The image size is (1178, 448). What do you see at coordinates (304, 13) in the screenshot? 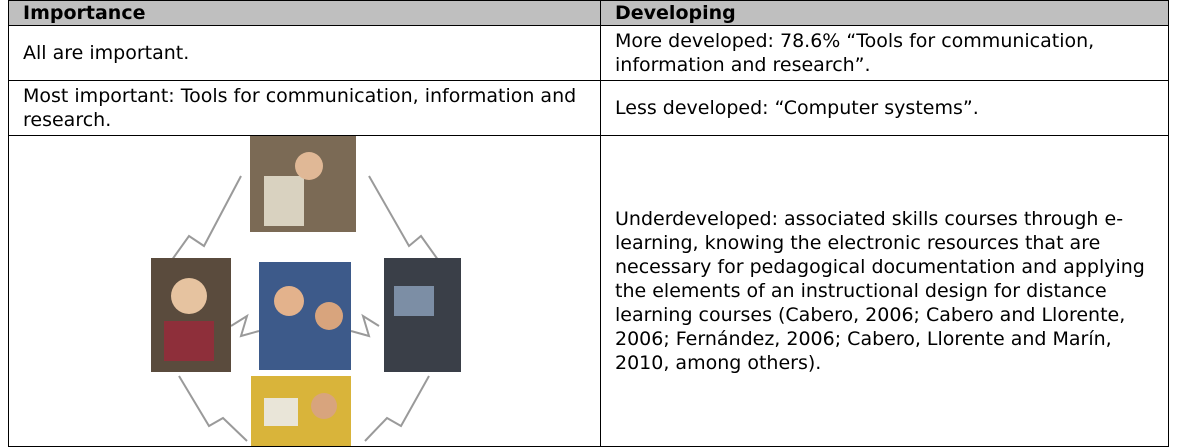
I see `header-cell: Importance` at bounding box center [304, 13].